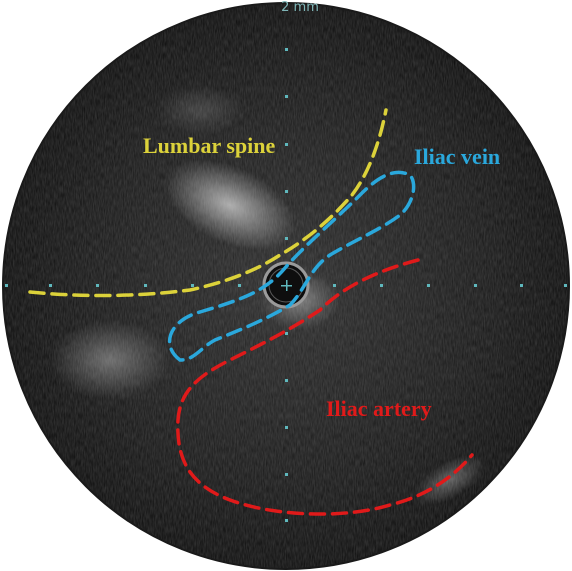 This screenshot has width=572, height=571. What do you see at coordinates (300, 7) in the screenshot?
I see `scale-label: 2 mm` at bounding box center [300, 7].